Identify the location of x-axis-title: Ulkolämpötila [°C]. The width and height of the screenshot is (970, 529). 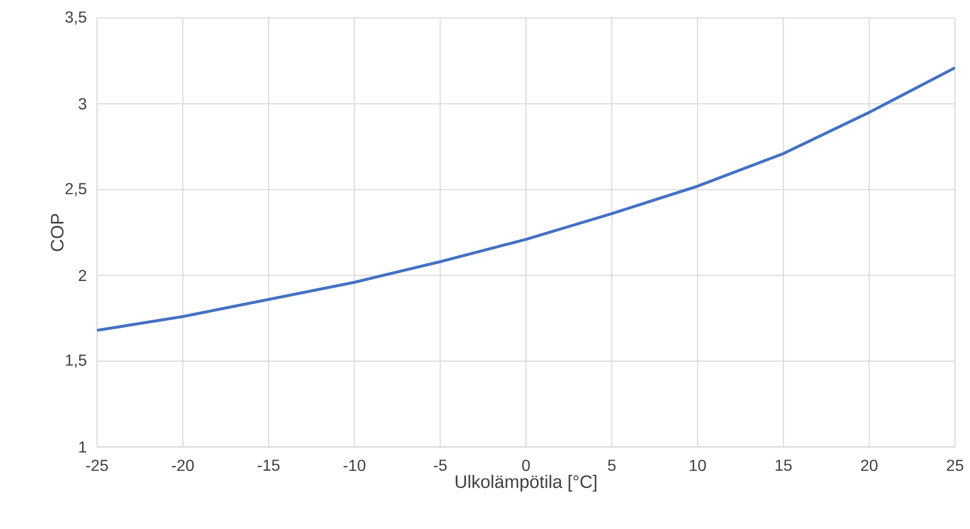
(526, 483).